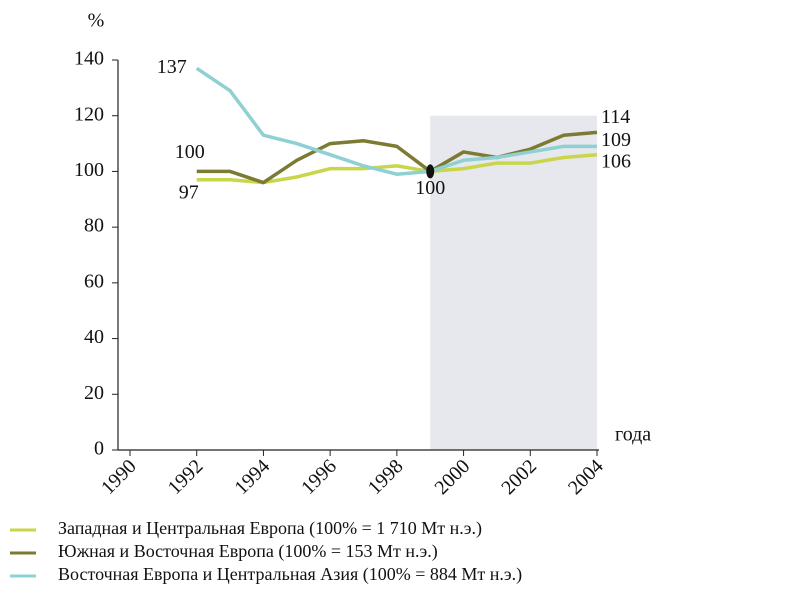 This screenshot has height=595, width=794. I want to click on y-tick-label: 120, so click(89, 114).